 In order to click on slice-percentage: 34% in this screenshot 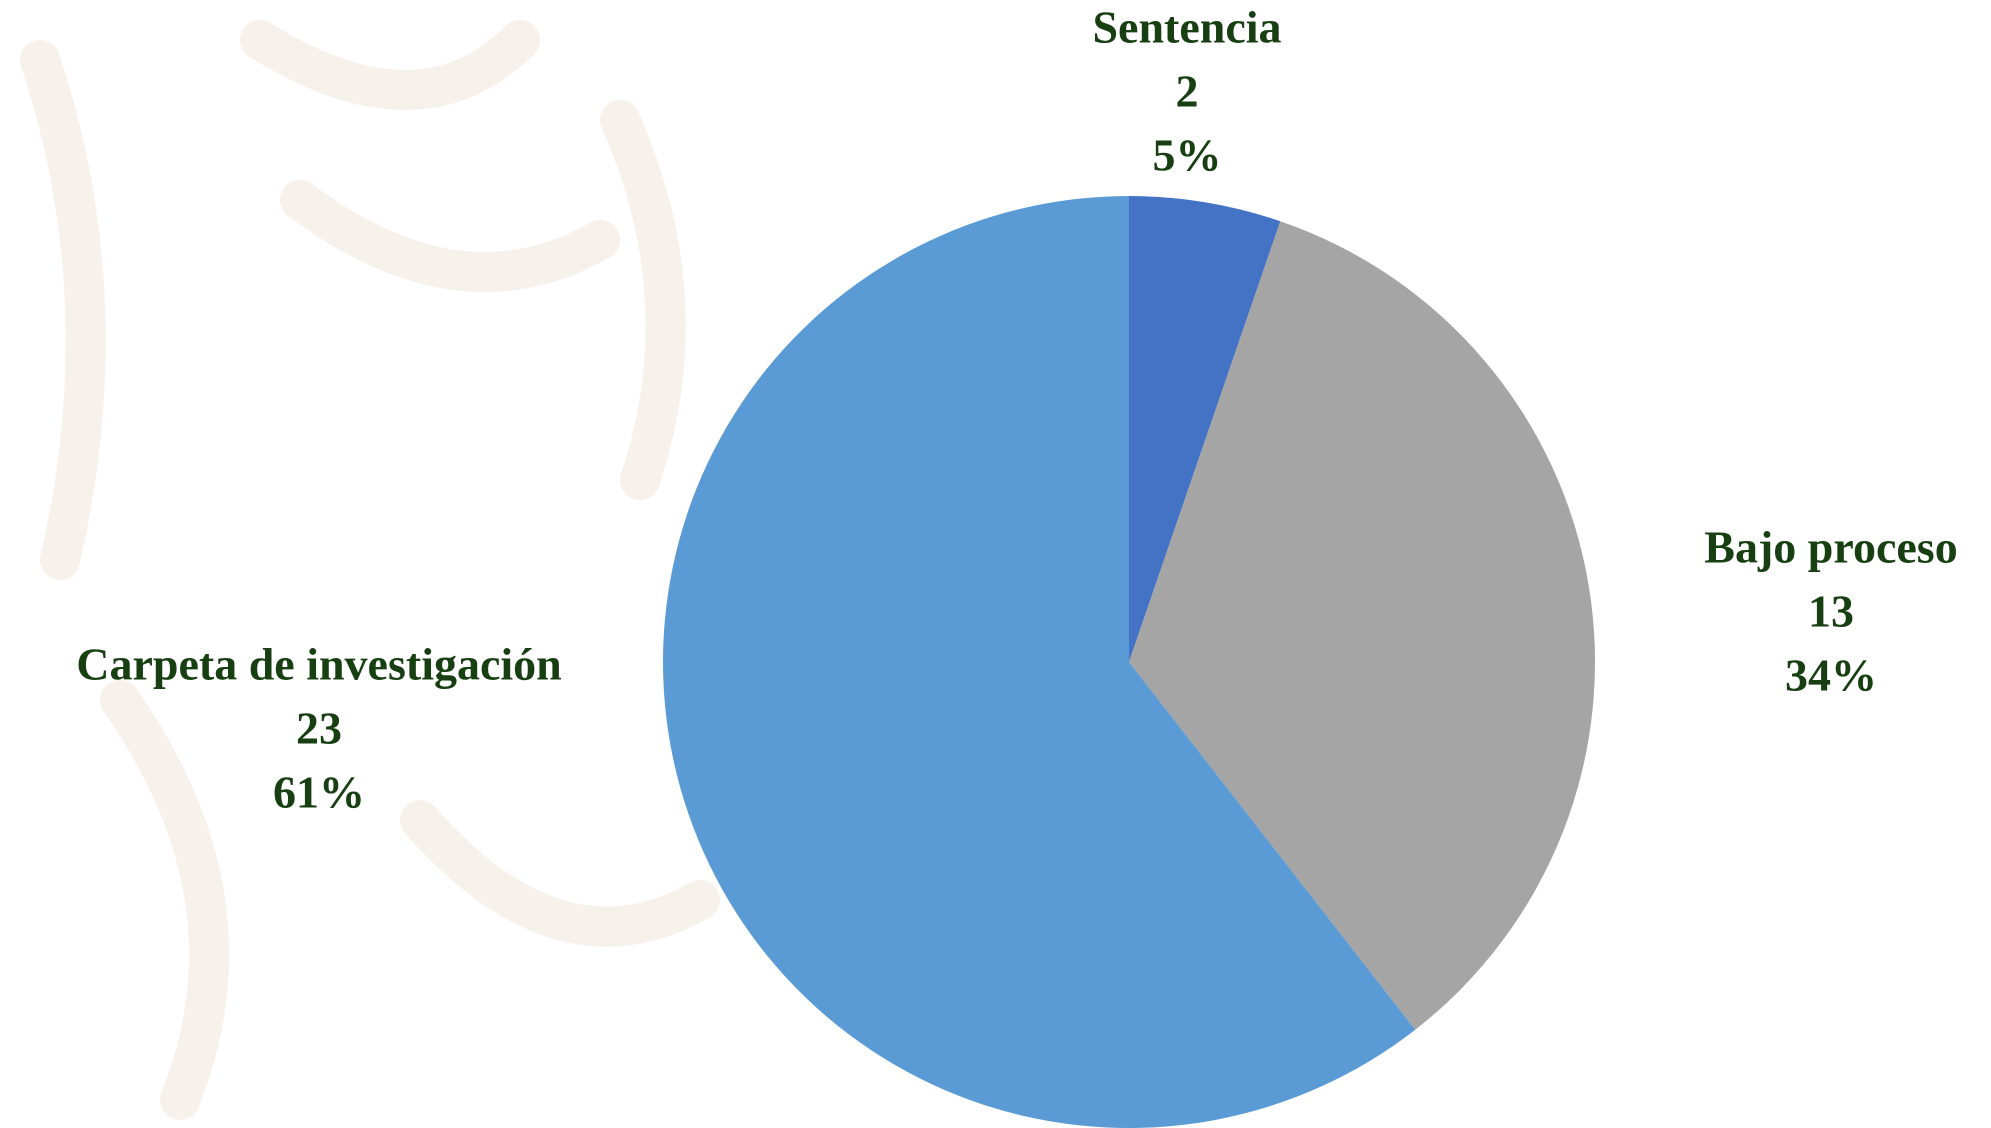, I will do `click(1831, 675)`.